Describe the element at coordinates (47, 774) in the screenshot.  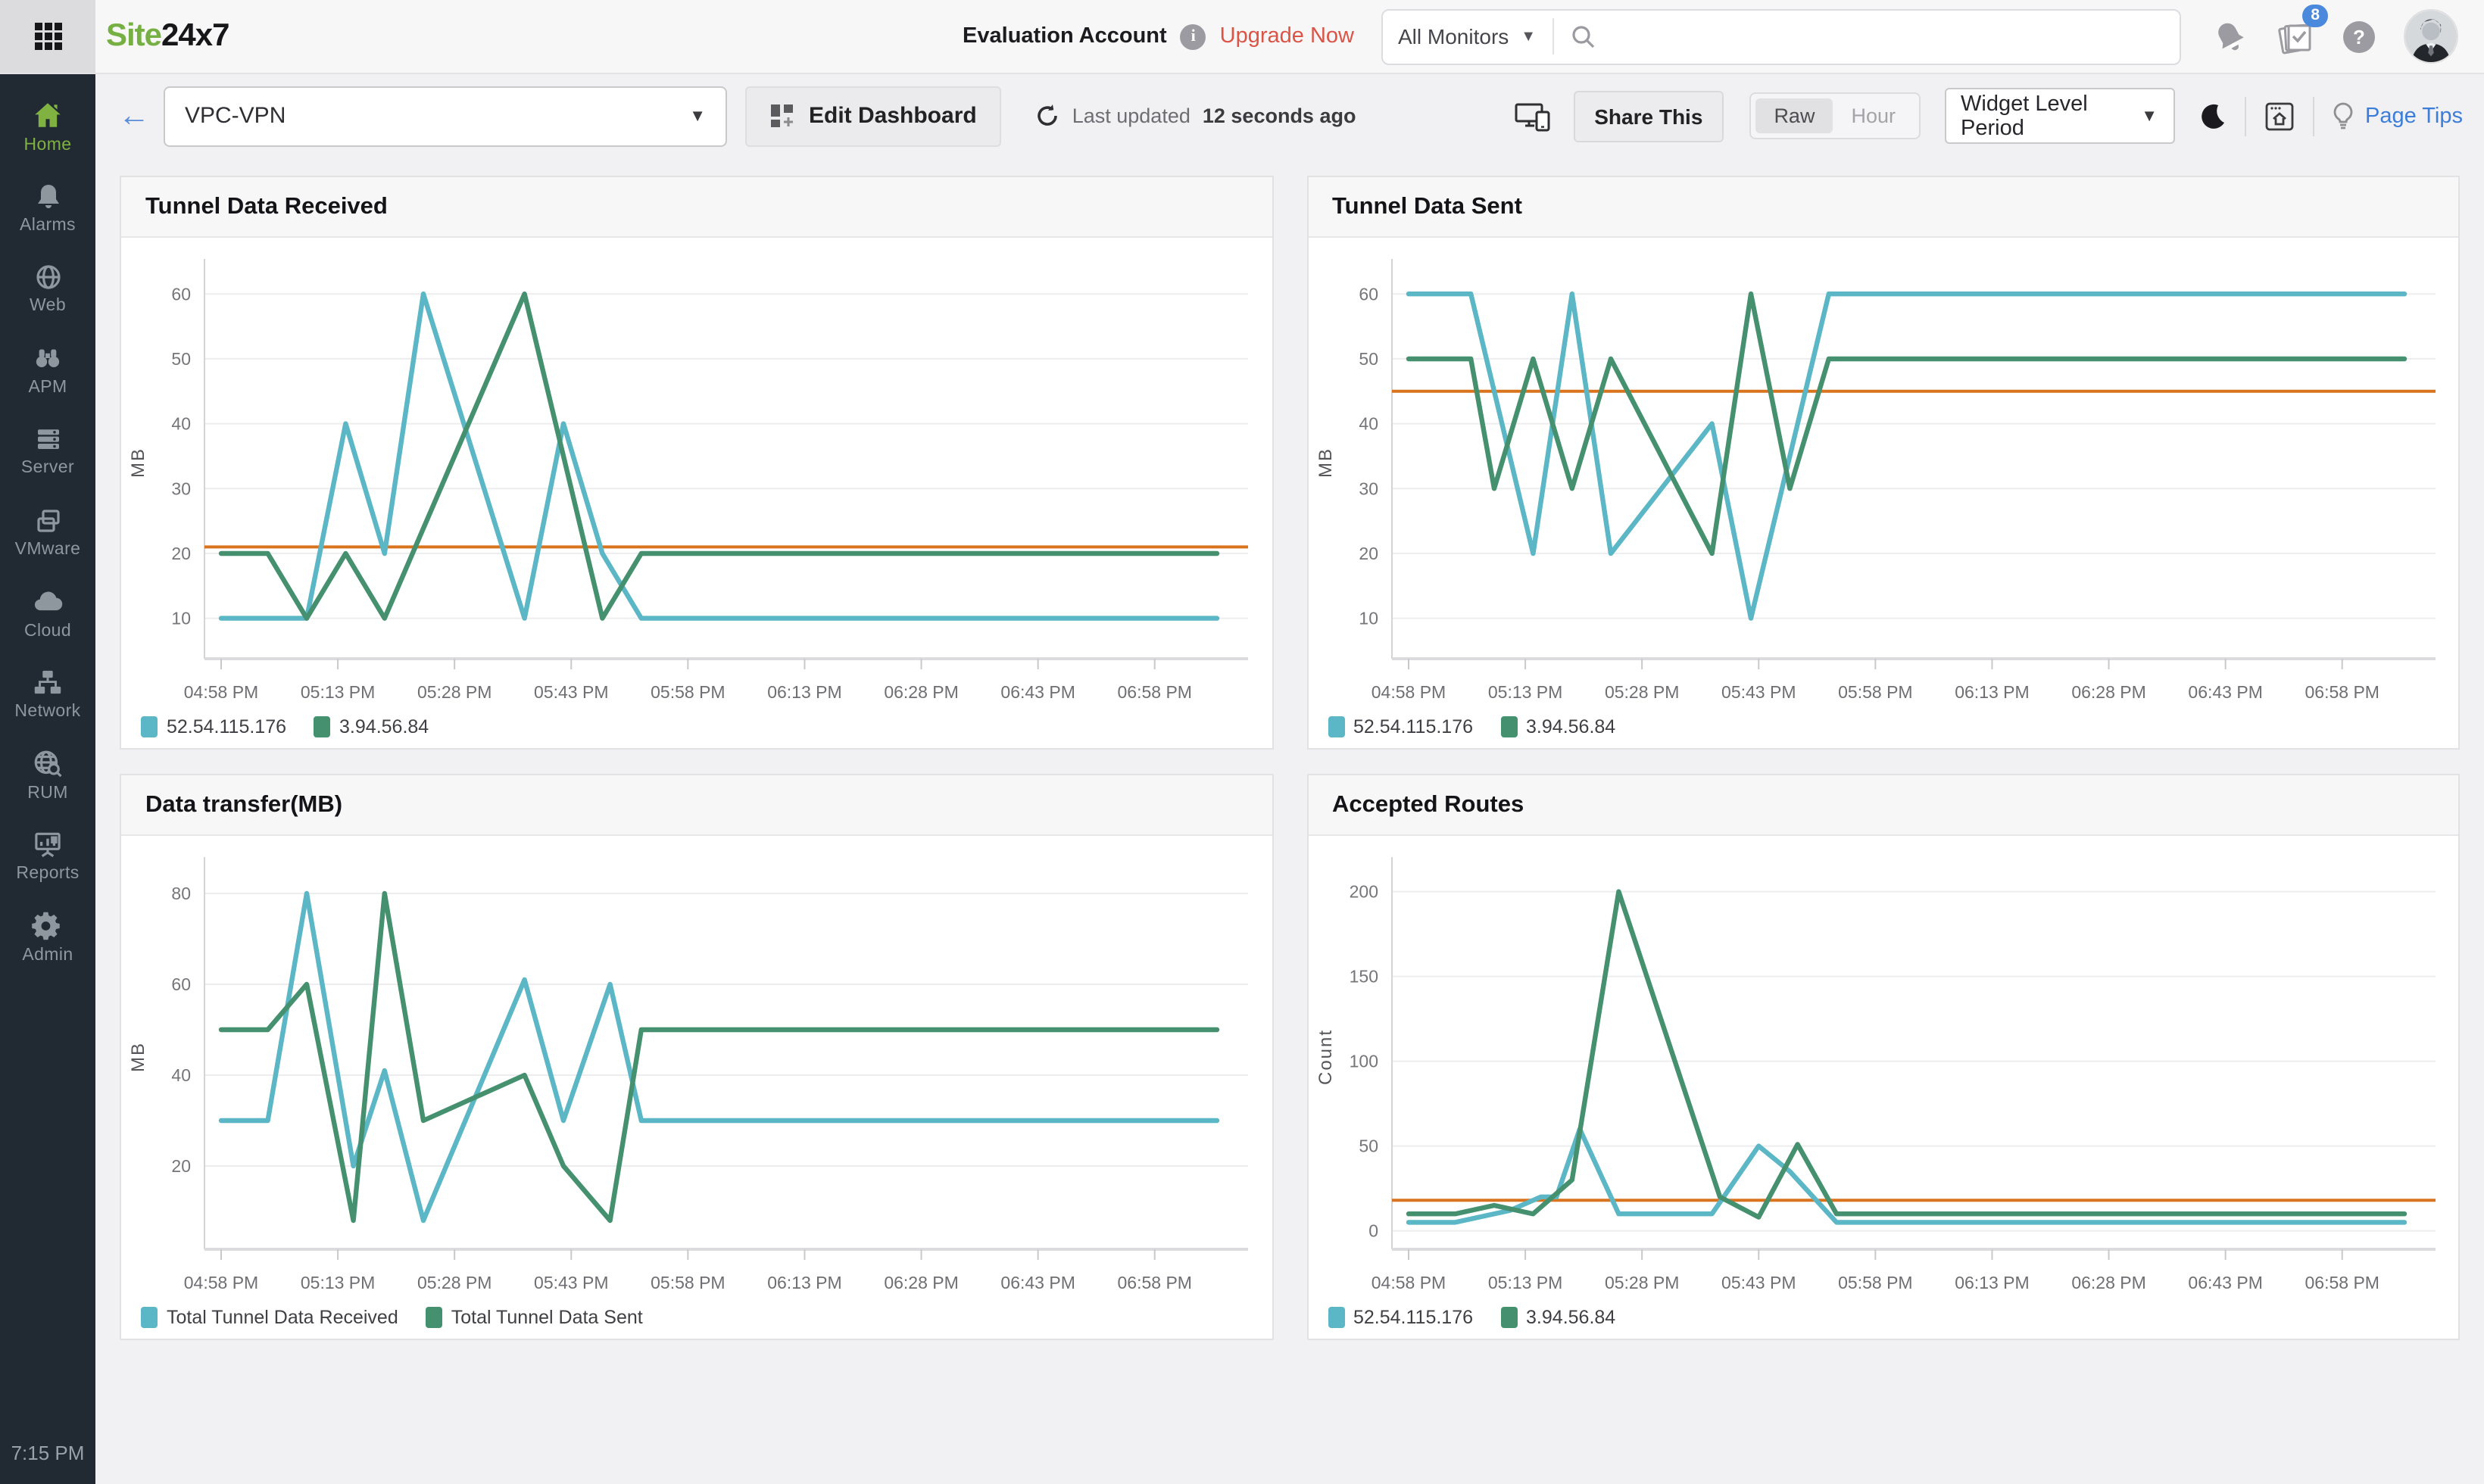
I see `sidebar-item-rum: RUM` at that location.